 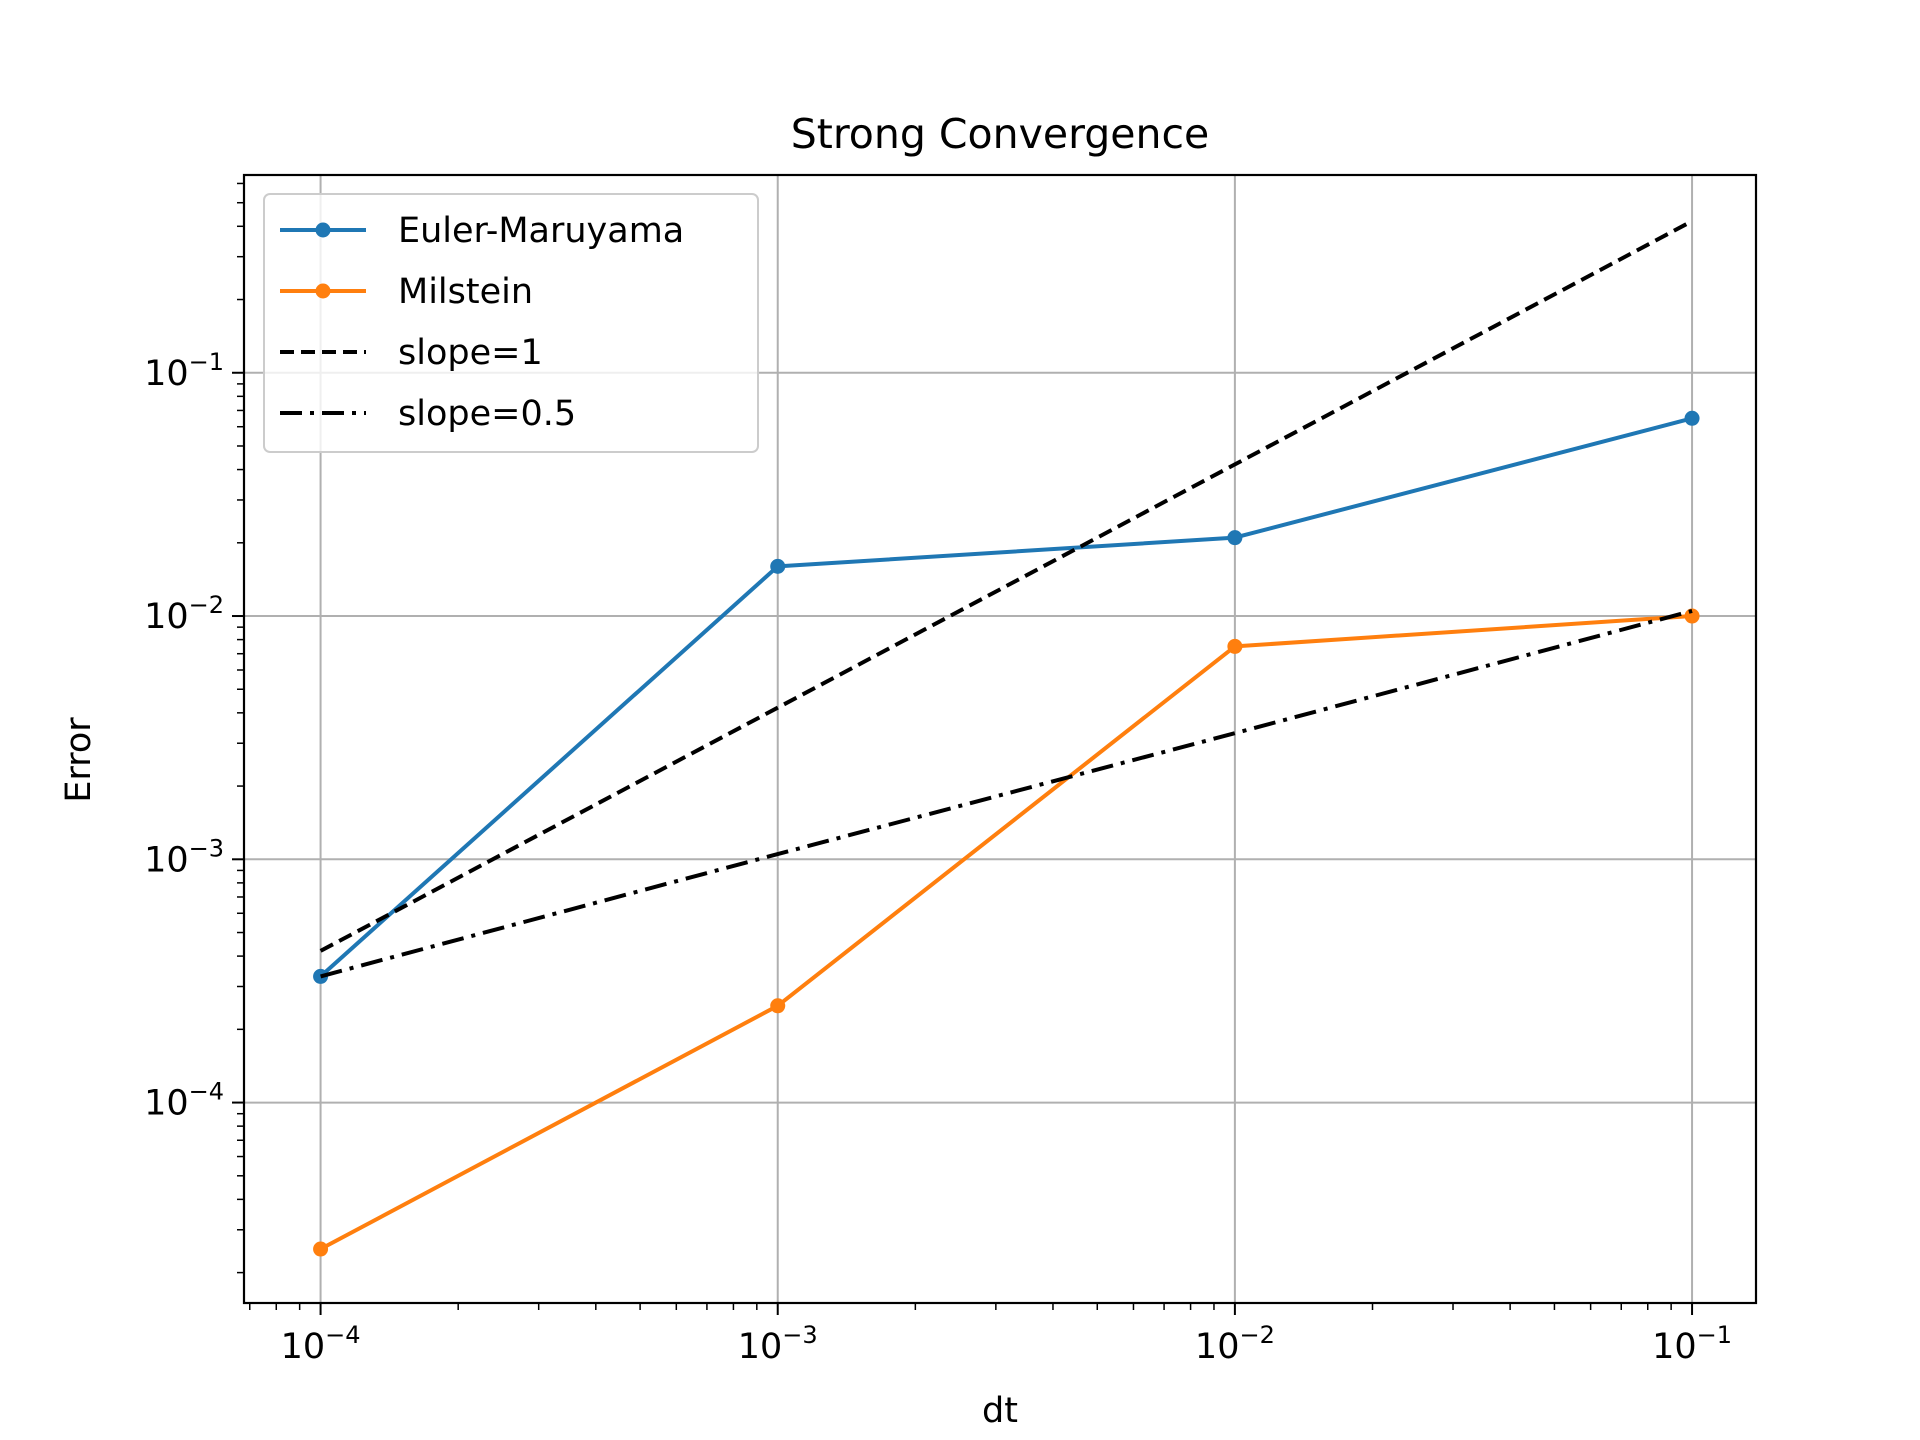 I want to click on legend-label-slope-1: slope=1, so click(x=470, y=353).